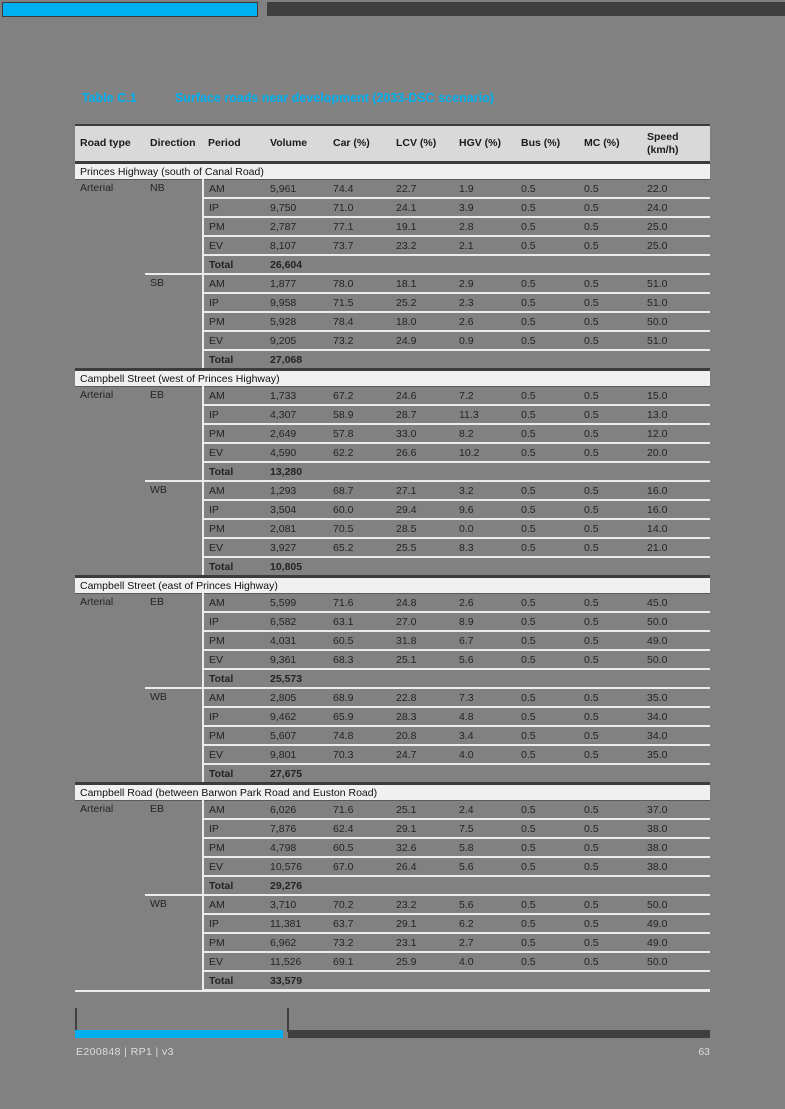 The height and width of the screenshot is (1109, 785). What do you see at coordinates (610, 144) in the screenshot?
I see `column-header-mc: MC (%)` at bounding box center [610, 144].